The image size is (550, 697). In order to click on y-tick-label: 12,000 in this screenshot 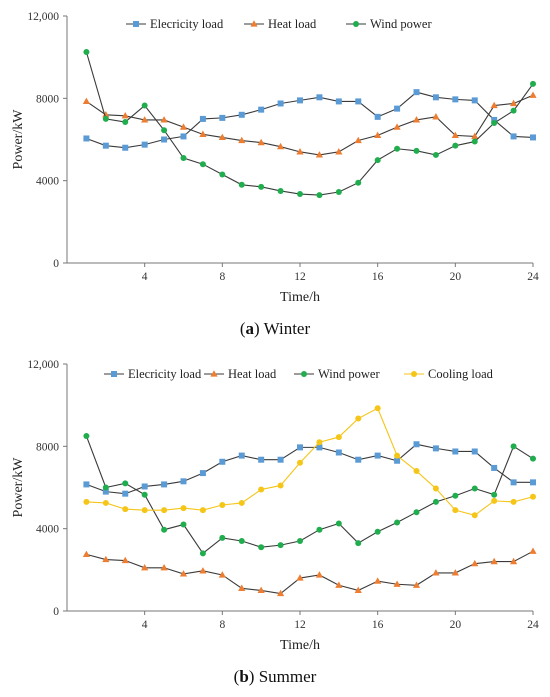, I will do `click(43, 365)`.